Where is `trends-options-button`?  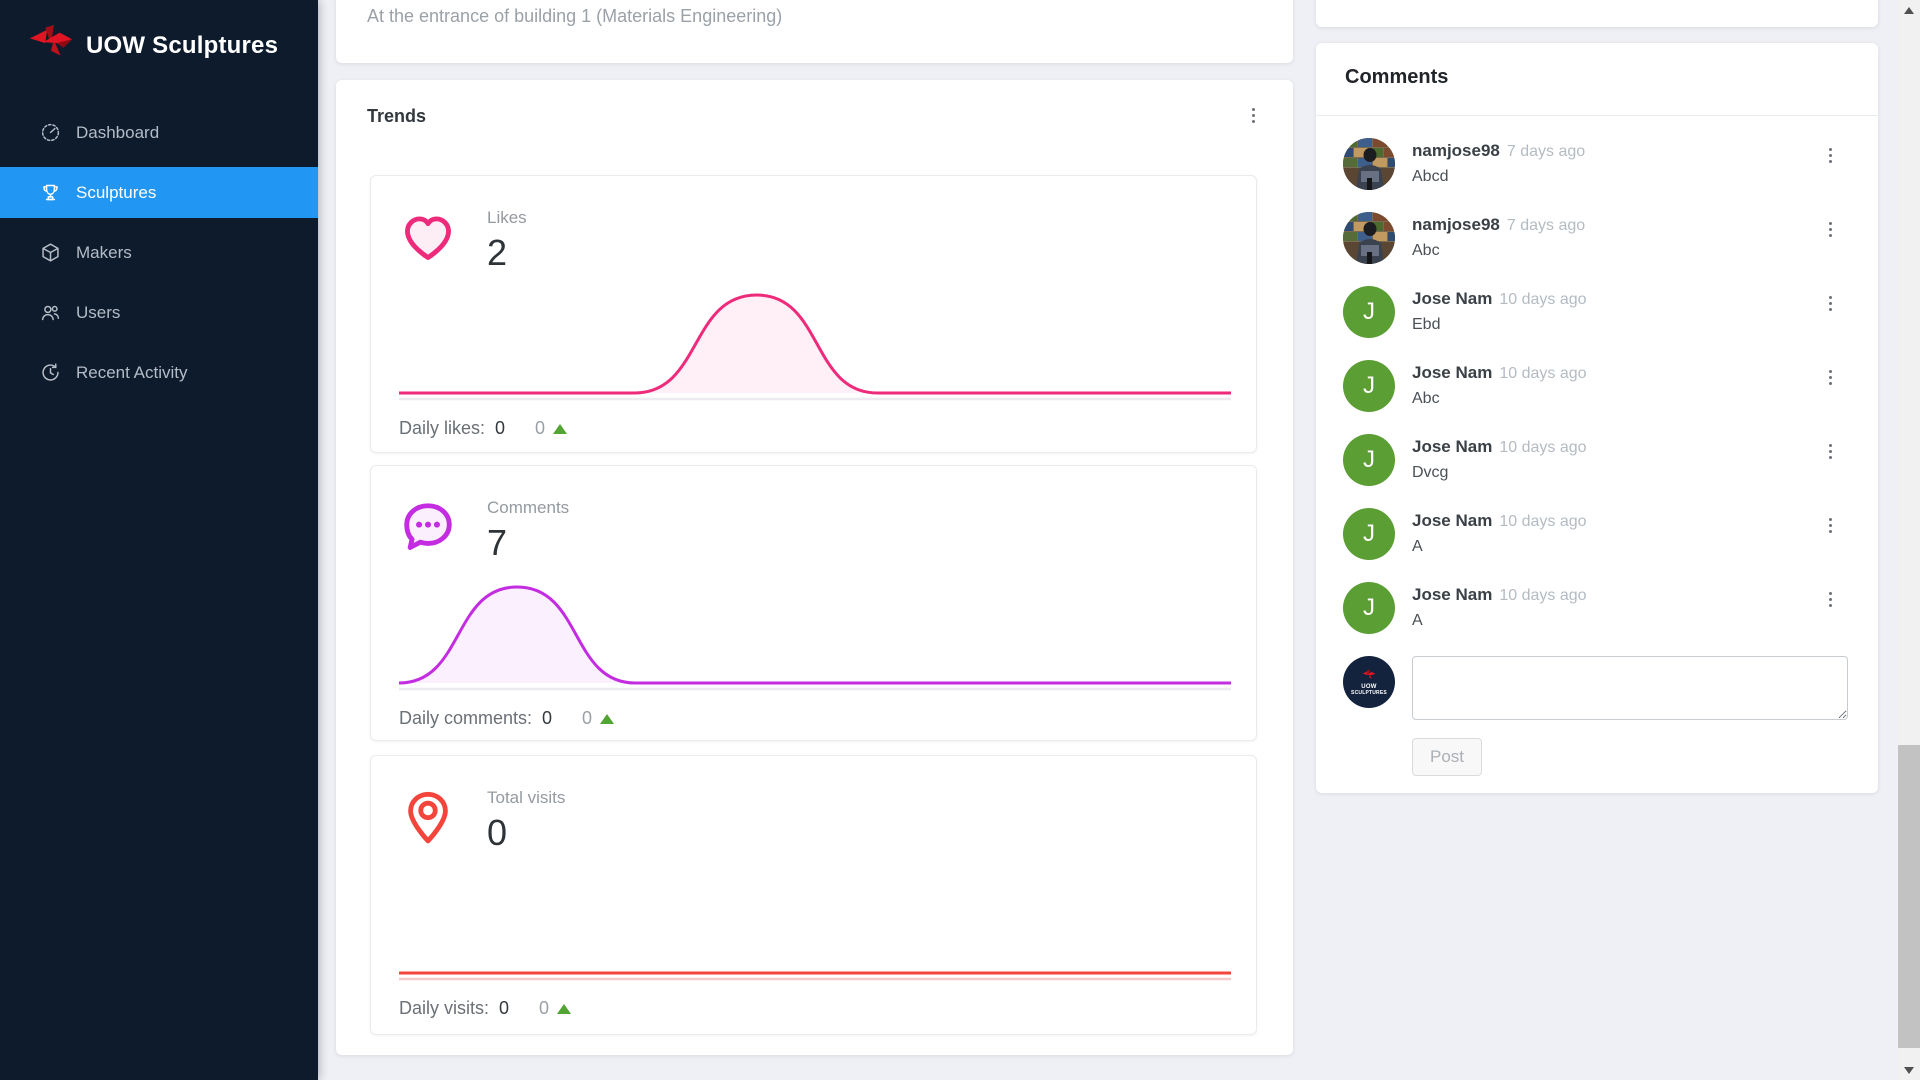 trends-options-button is located at coordinates (1253, 115).